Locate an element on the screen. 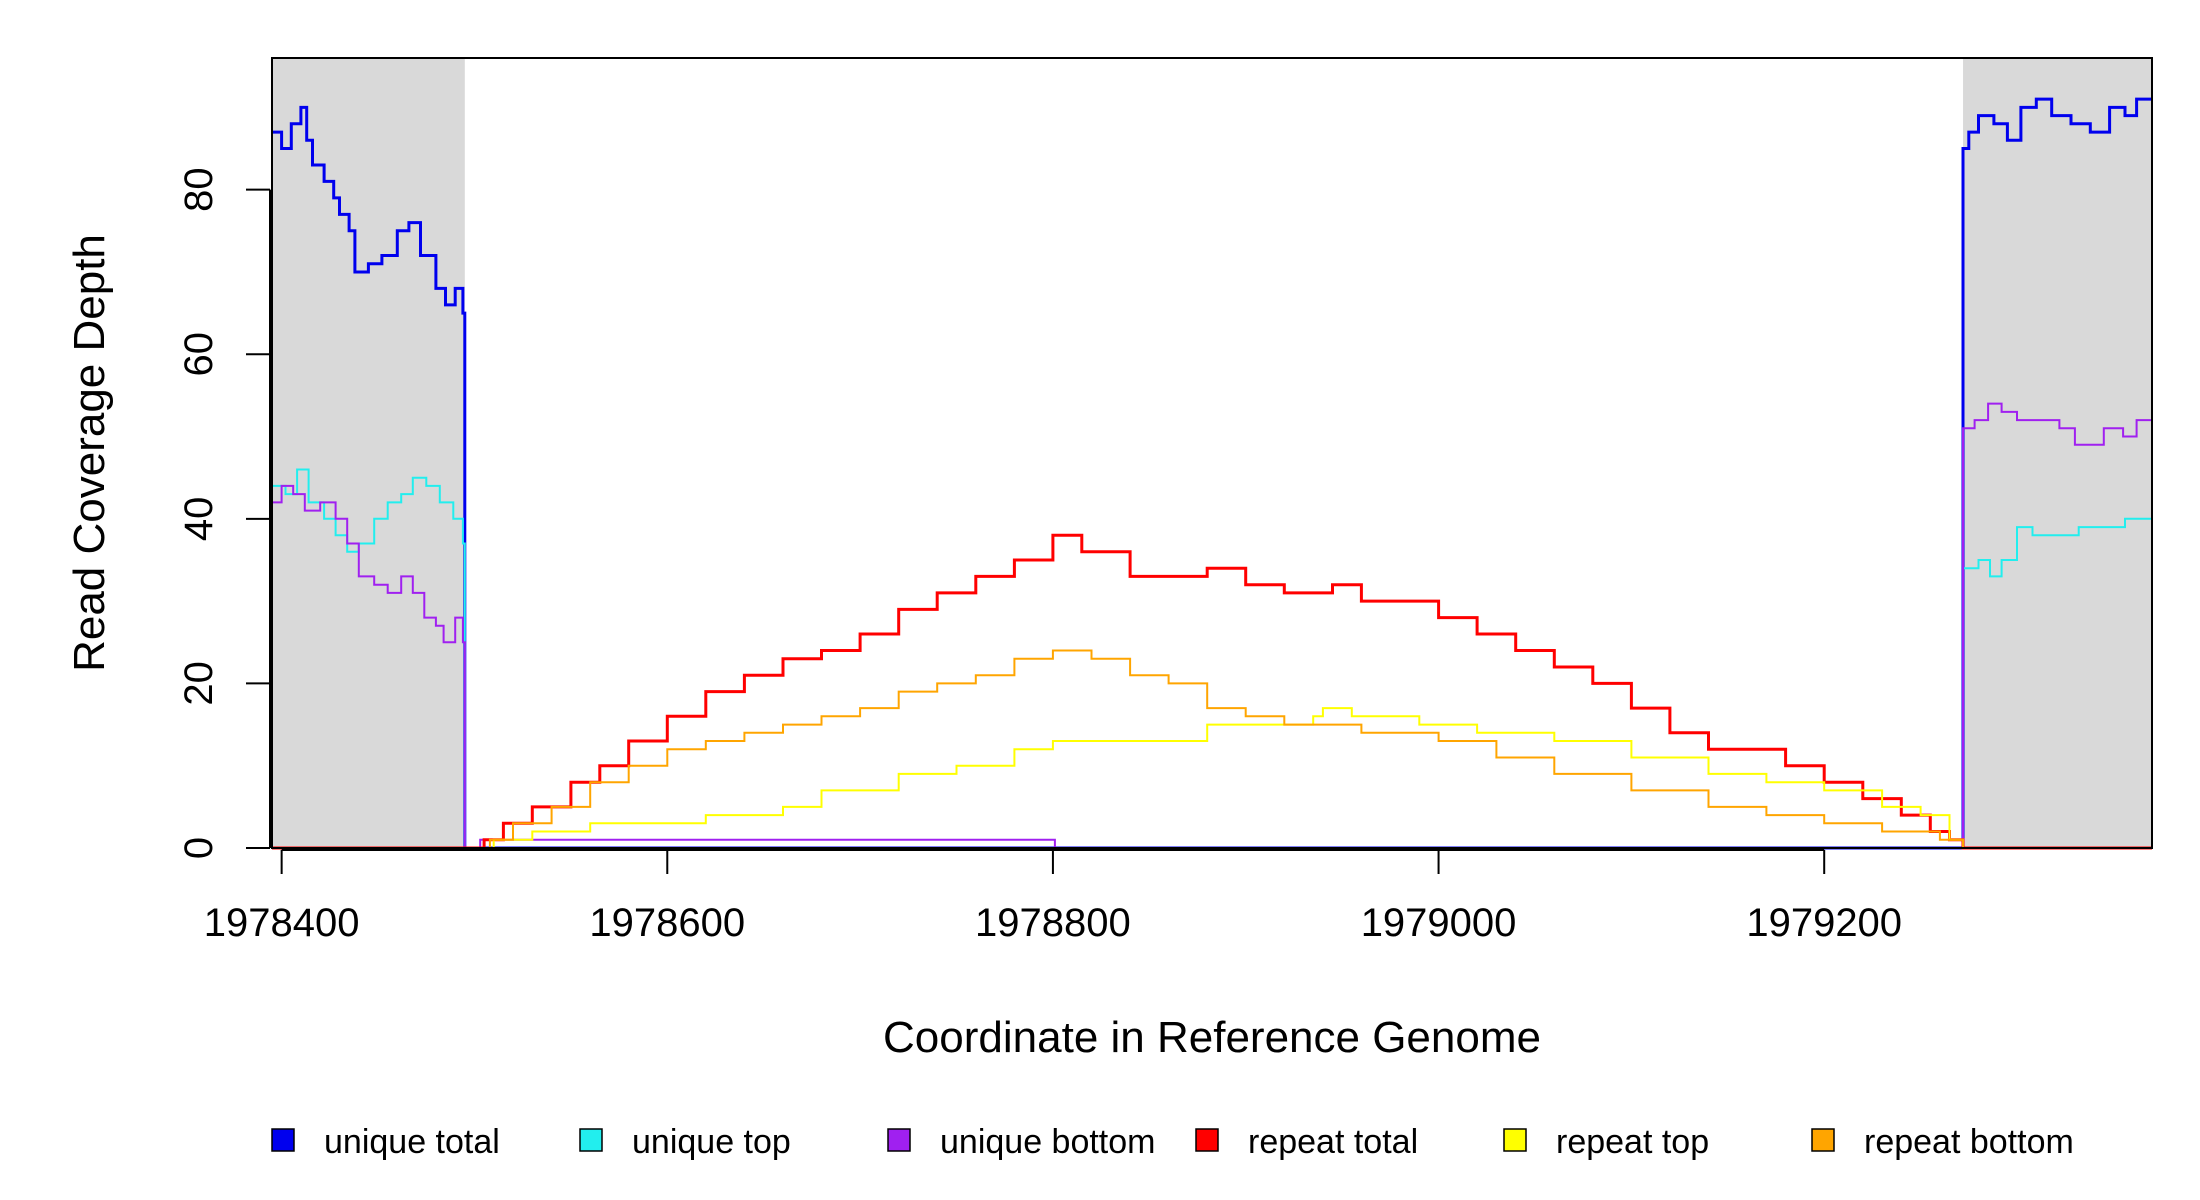 The height and width of the screenshot is (1200, 2200). x-axis: 1978400 1978600 1978800 1979000 1979200 is located at coordinates (1053, 897).